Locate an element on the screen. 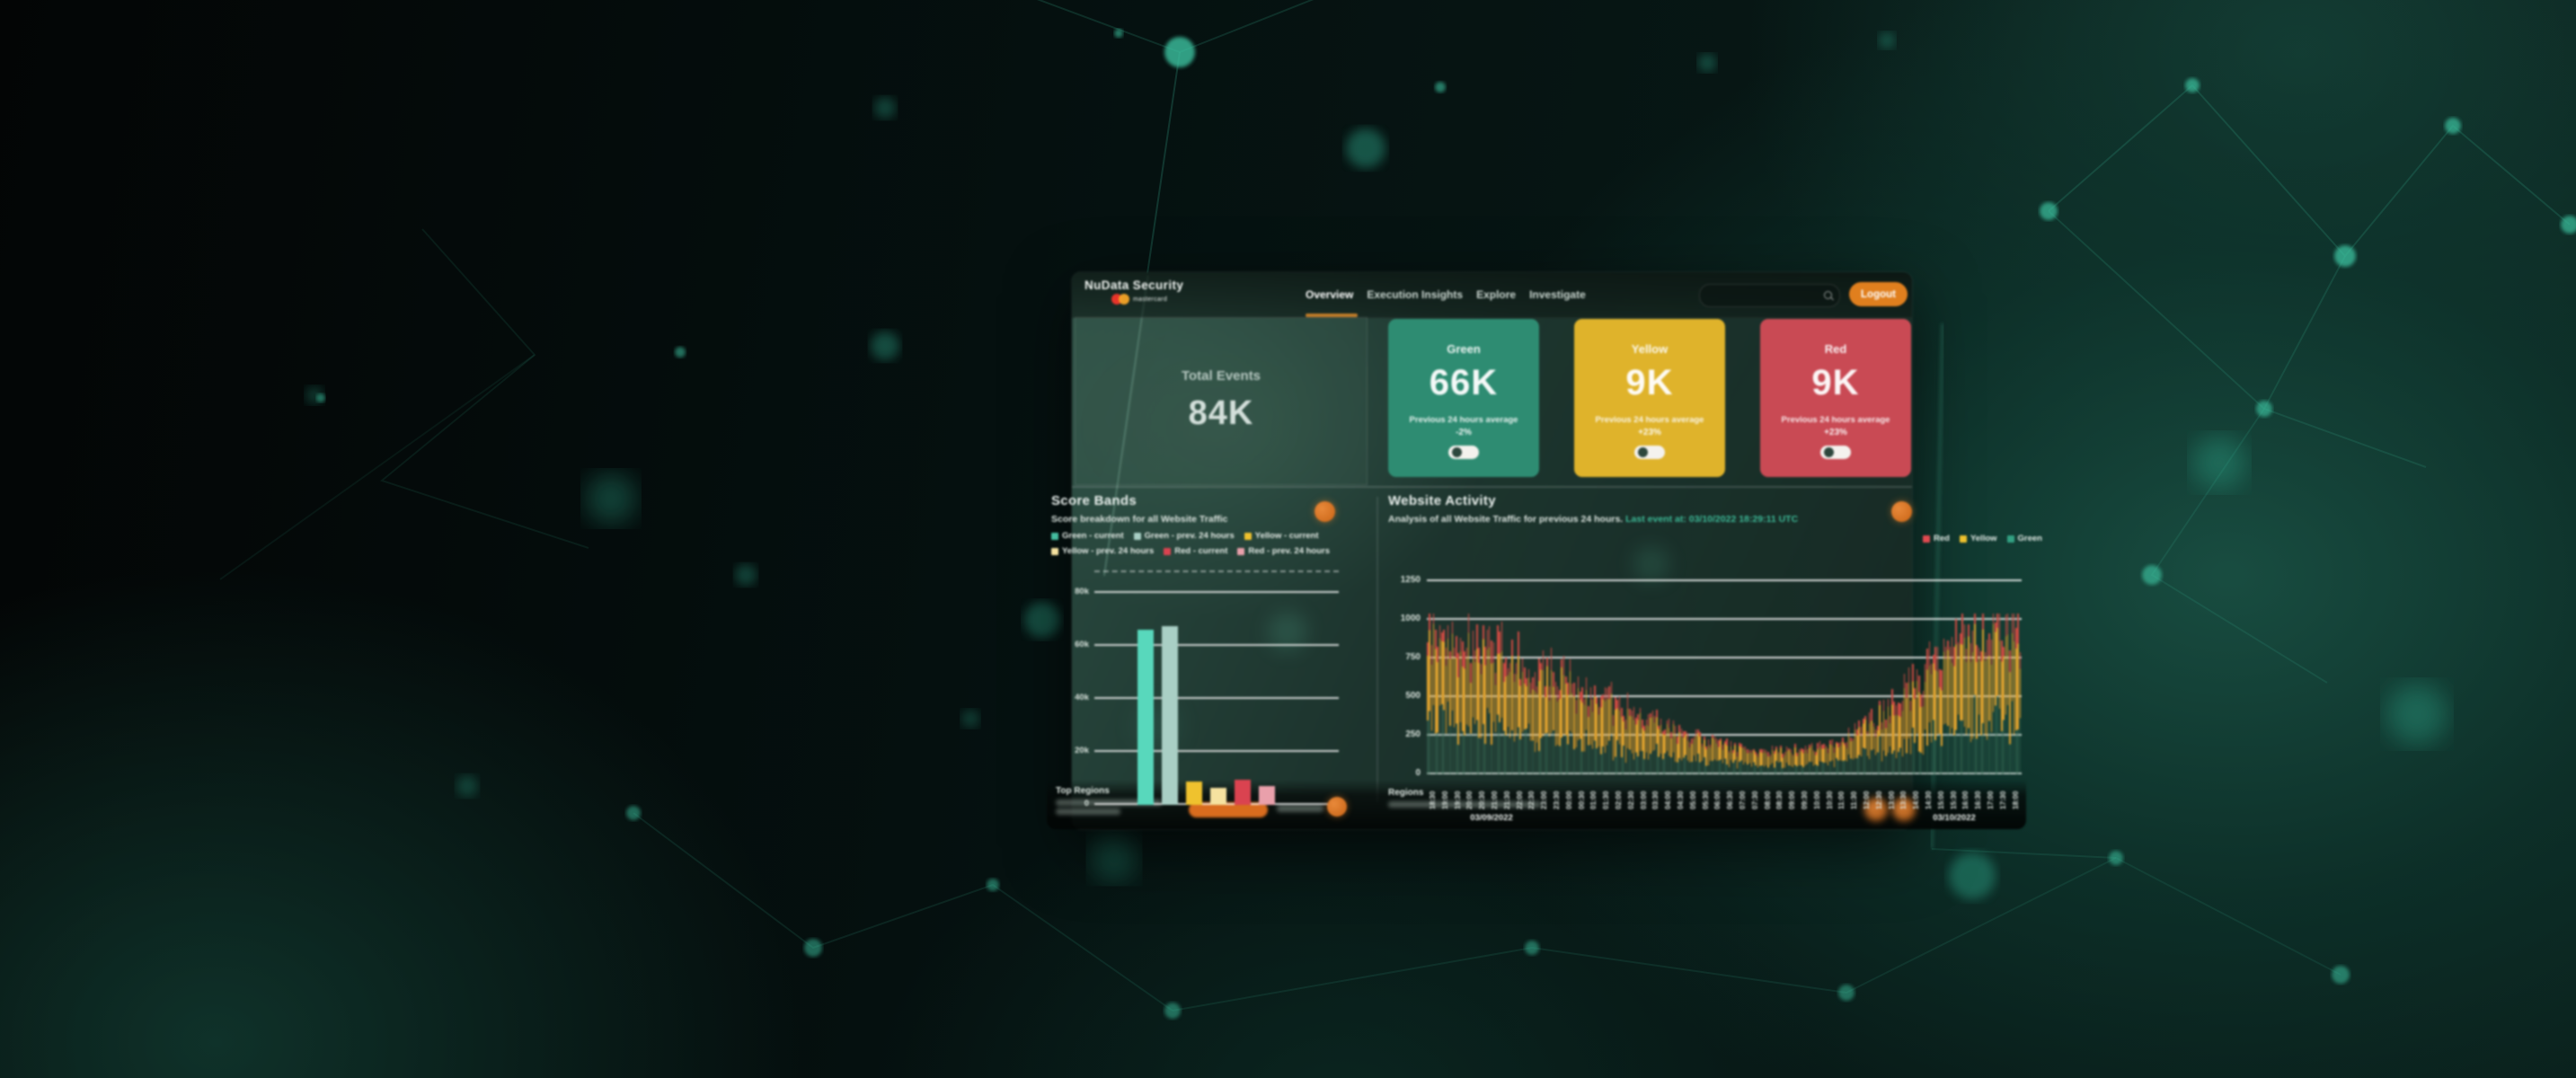 This screenshot has height=1078, width=2576. legend-item: Green is located at coordinates (2024, 539).